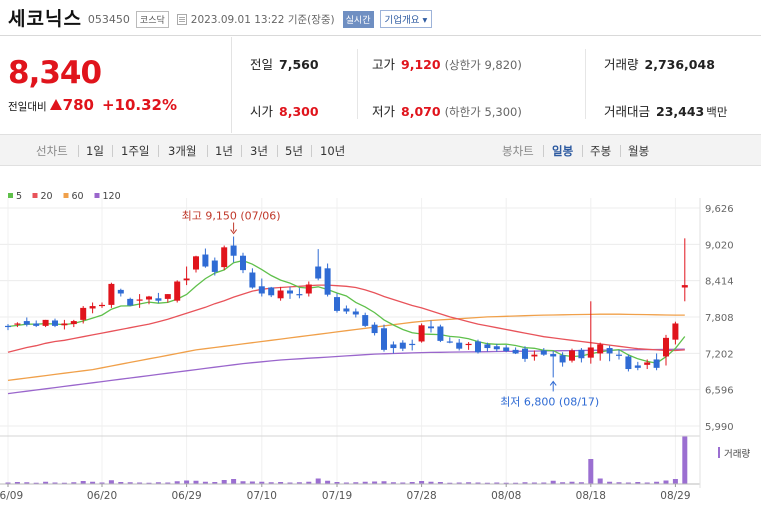 Image resolution: width=761 pixels, height=513 pixels. Describe the element at coordinates (737, 454) in the screenshot. I see `volume-legend-label: 거래량` at that location.